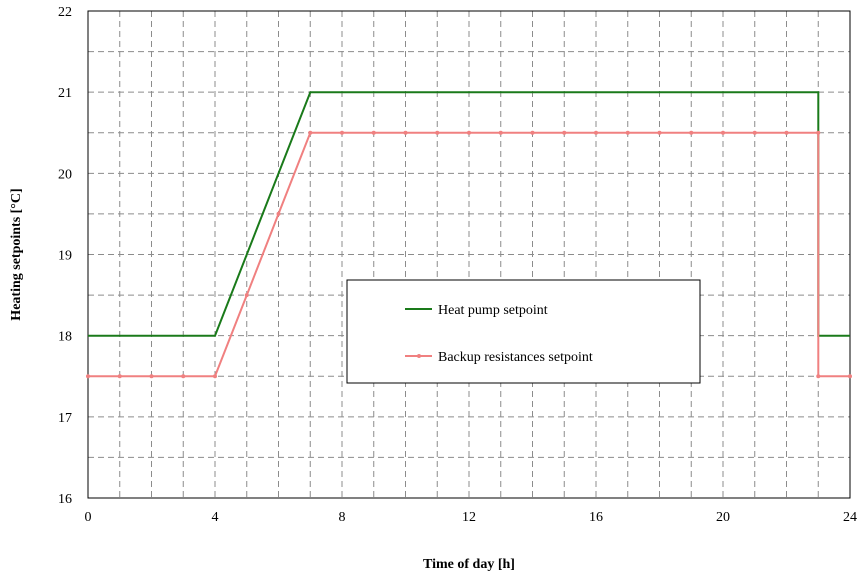 The height and width of the screenshot is (579, 864). I want to click on x-tick-label: 24, so click(850, 517).